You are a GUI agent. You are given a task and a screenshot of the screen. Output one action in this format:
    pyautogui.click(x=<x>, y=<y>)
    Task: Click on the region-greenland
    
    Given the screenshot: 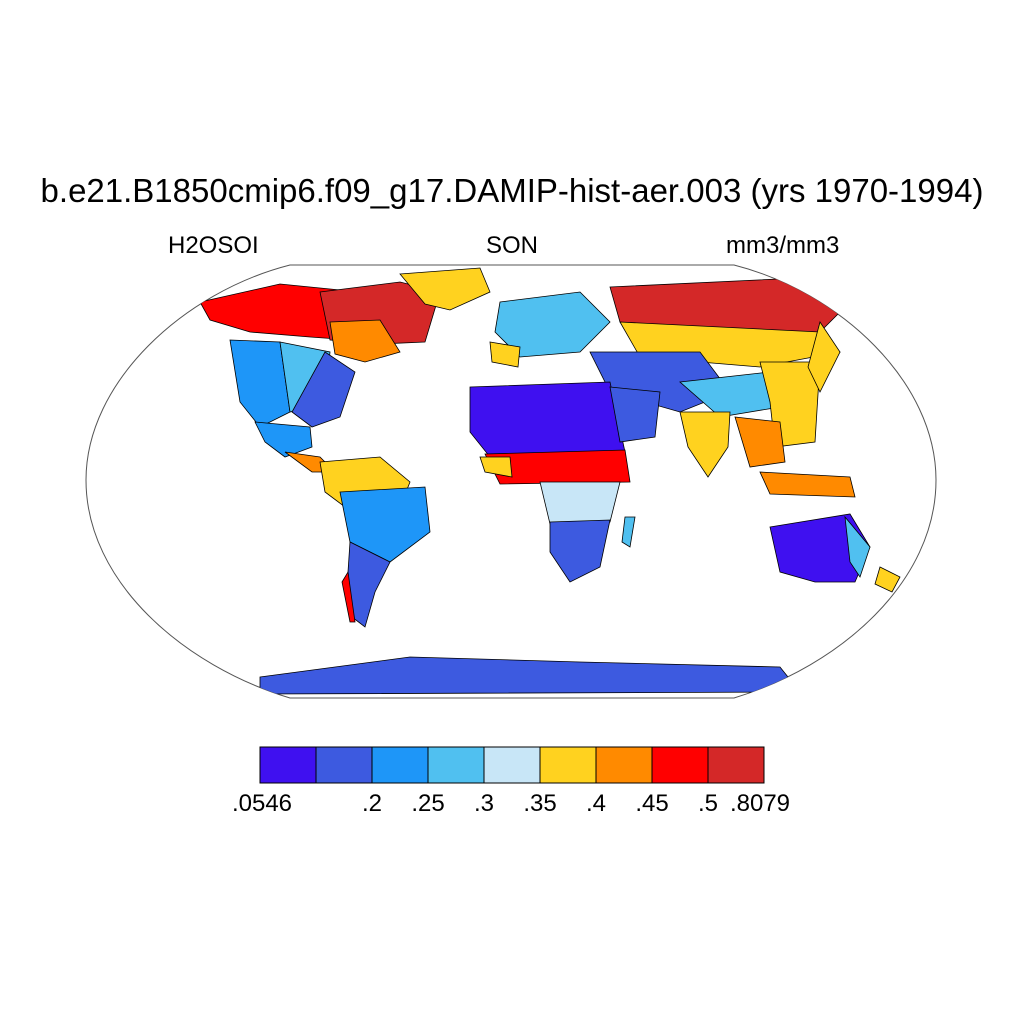 What is the action you would take?
    pyautogui.click(x=445, y=289)
    